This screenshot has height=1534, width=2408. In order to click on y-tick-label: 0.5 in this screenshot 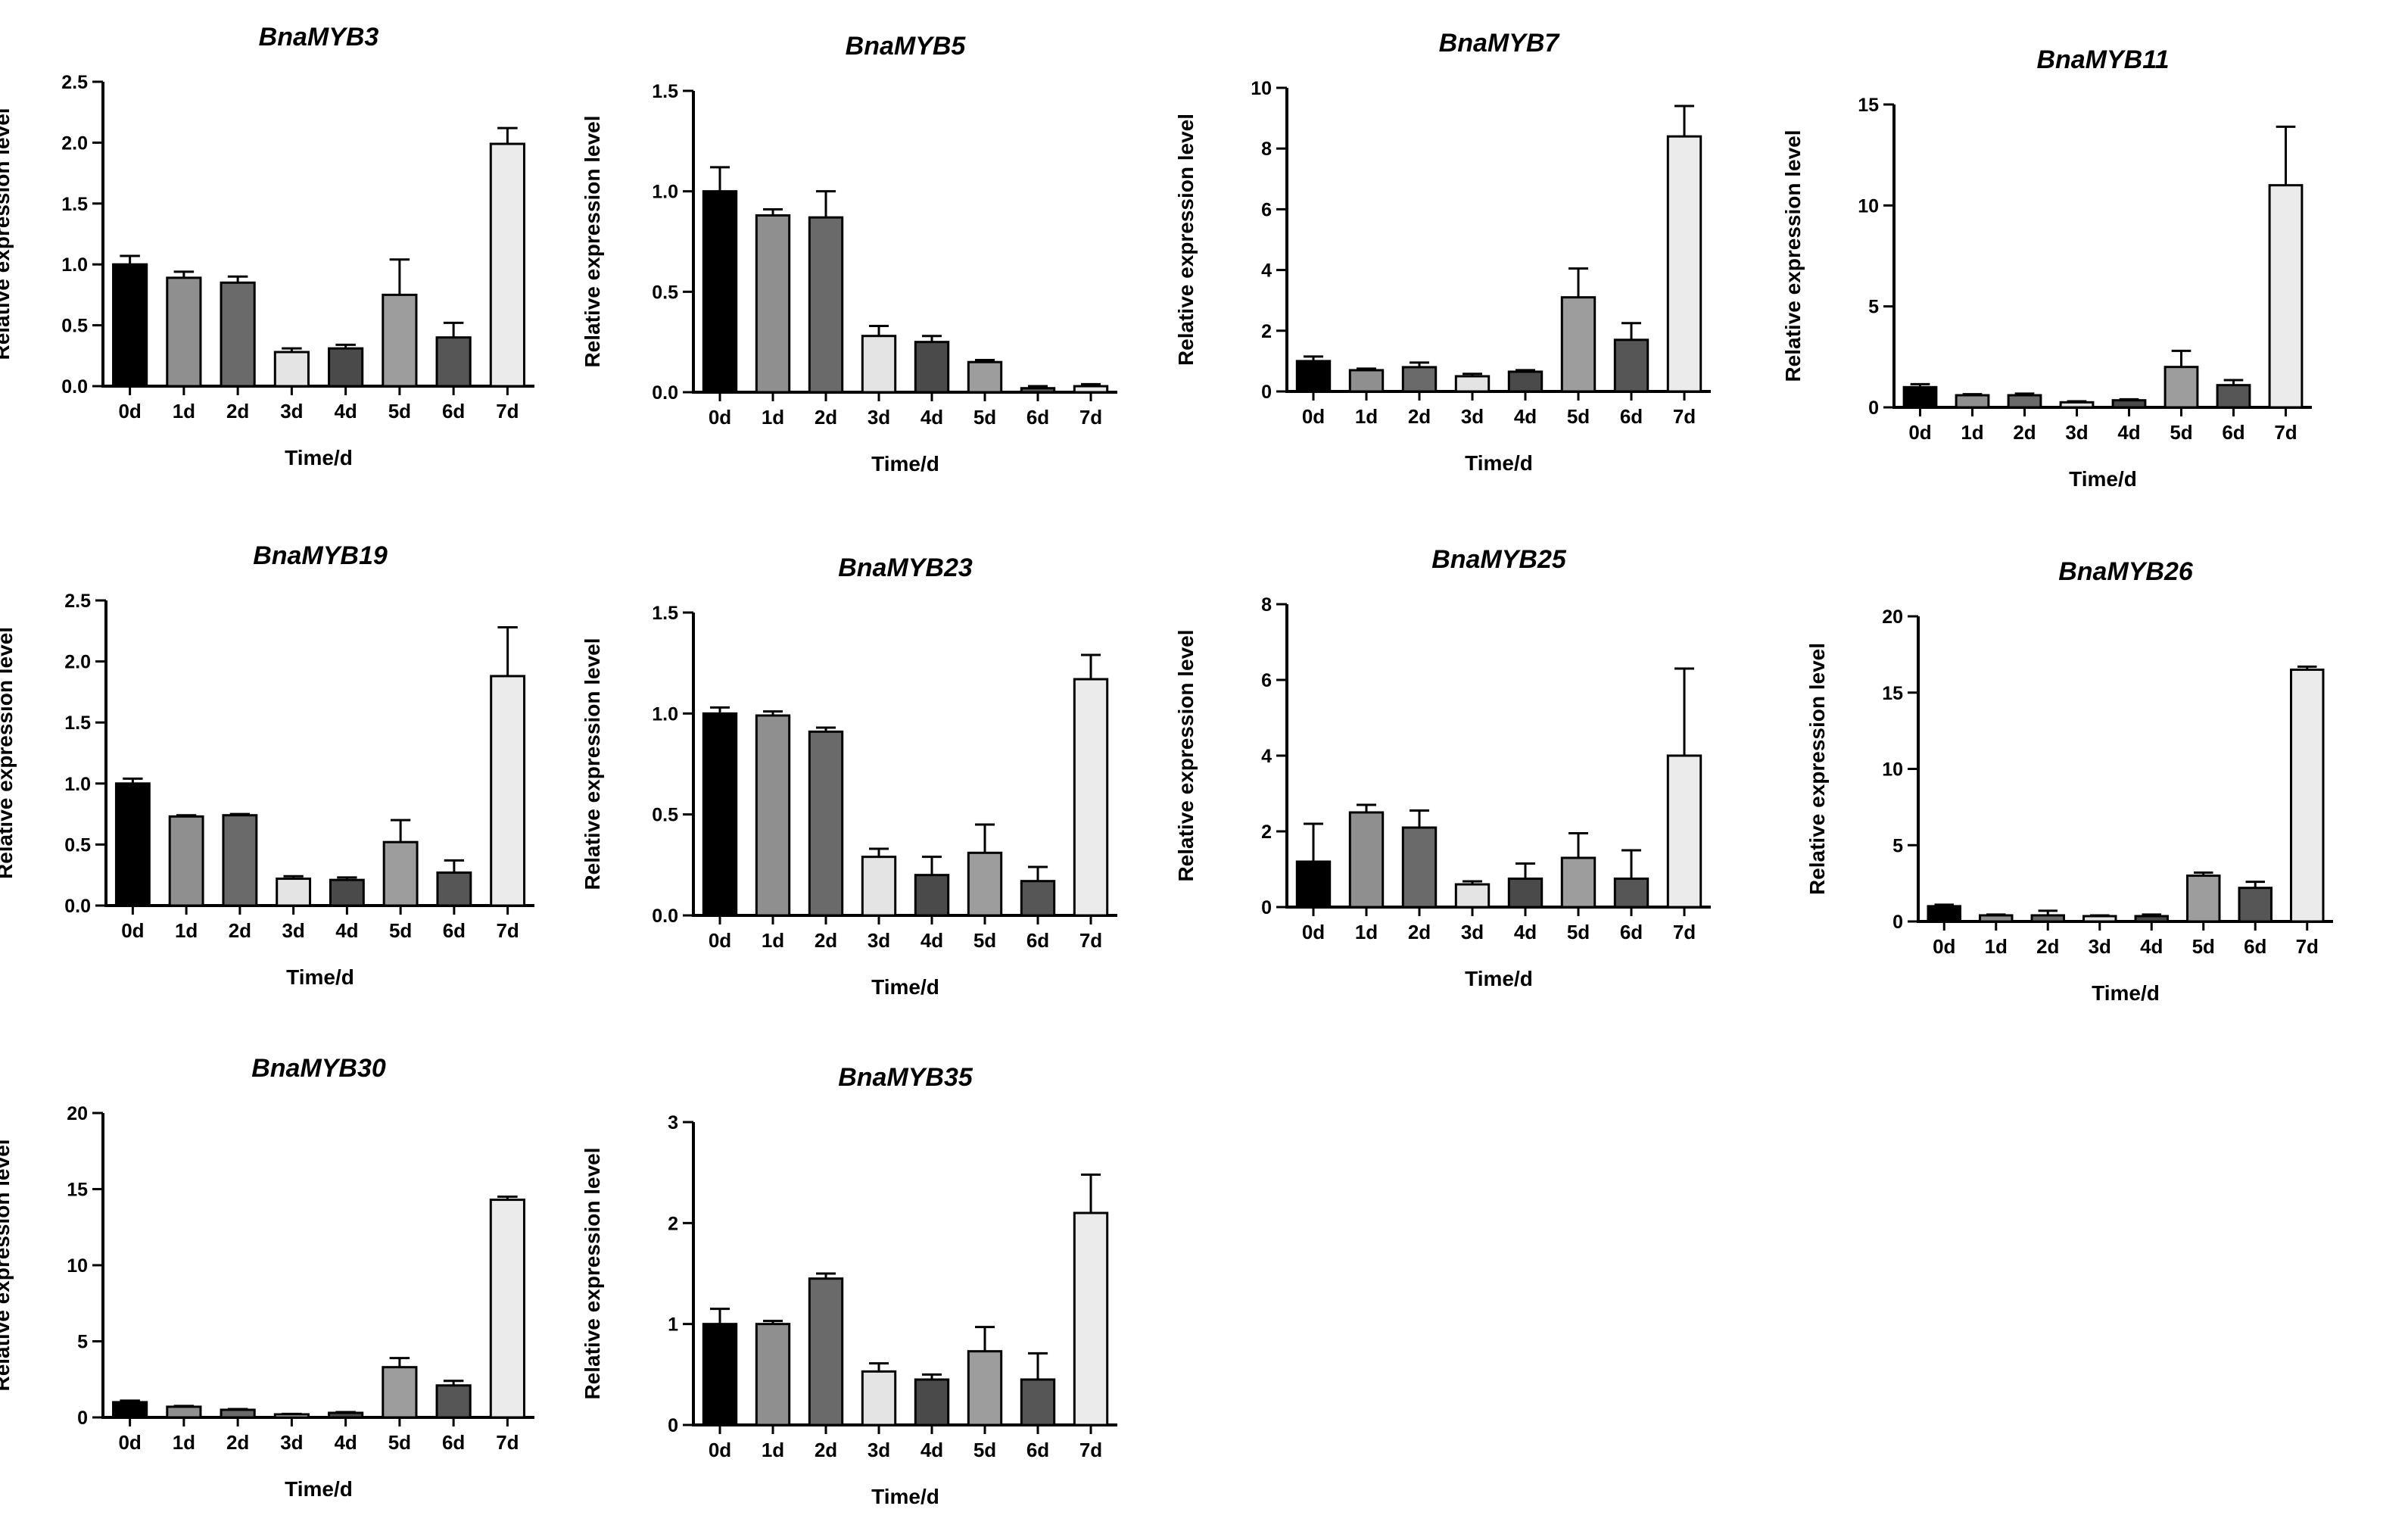, I will do `click(665, 815)`.